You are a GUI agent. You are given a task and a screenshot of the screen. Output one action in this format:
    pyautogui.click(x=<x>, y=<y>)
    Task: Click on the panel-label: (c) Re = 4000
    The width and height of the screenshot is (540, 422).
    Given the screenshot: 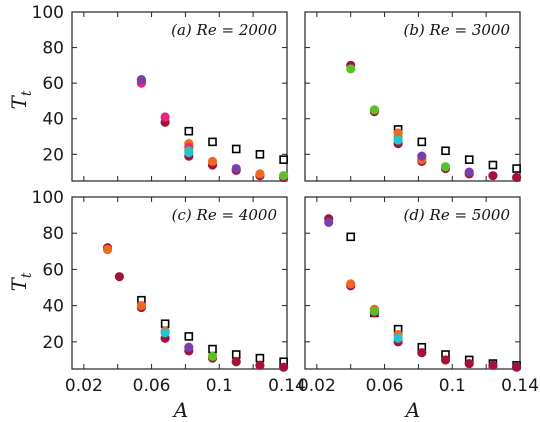 What is the action you would take?
    pyautogui.click(x=225, y=215)
    